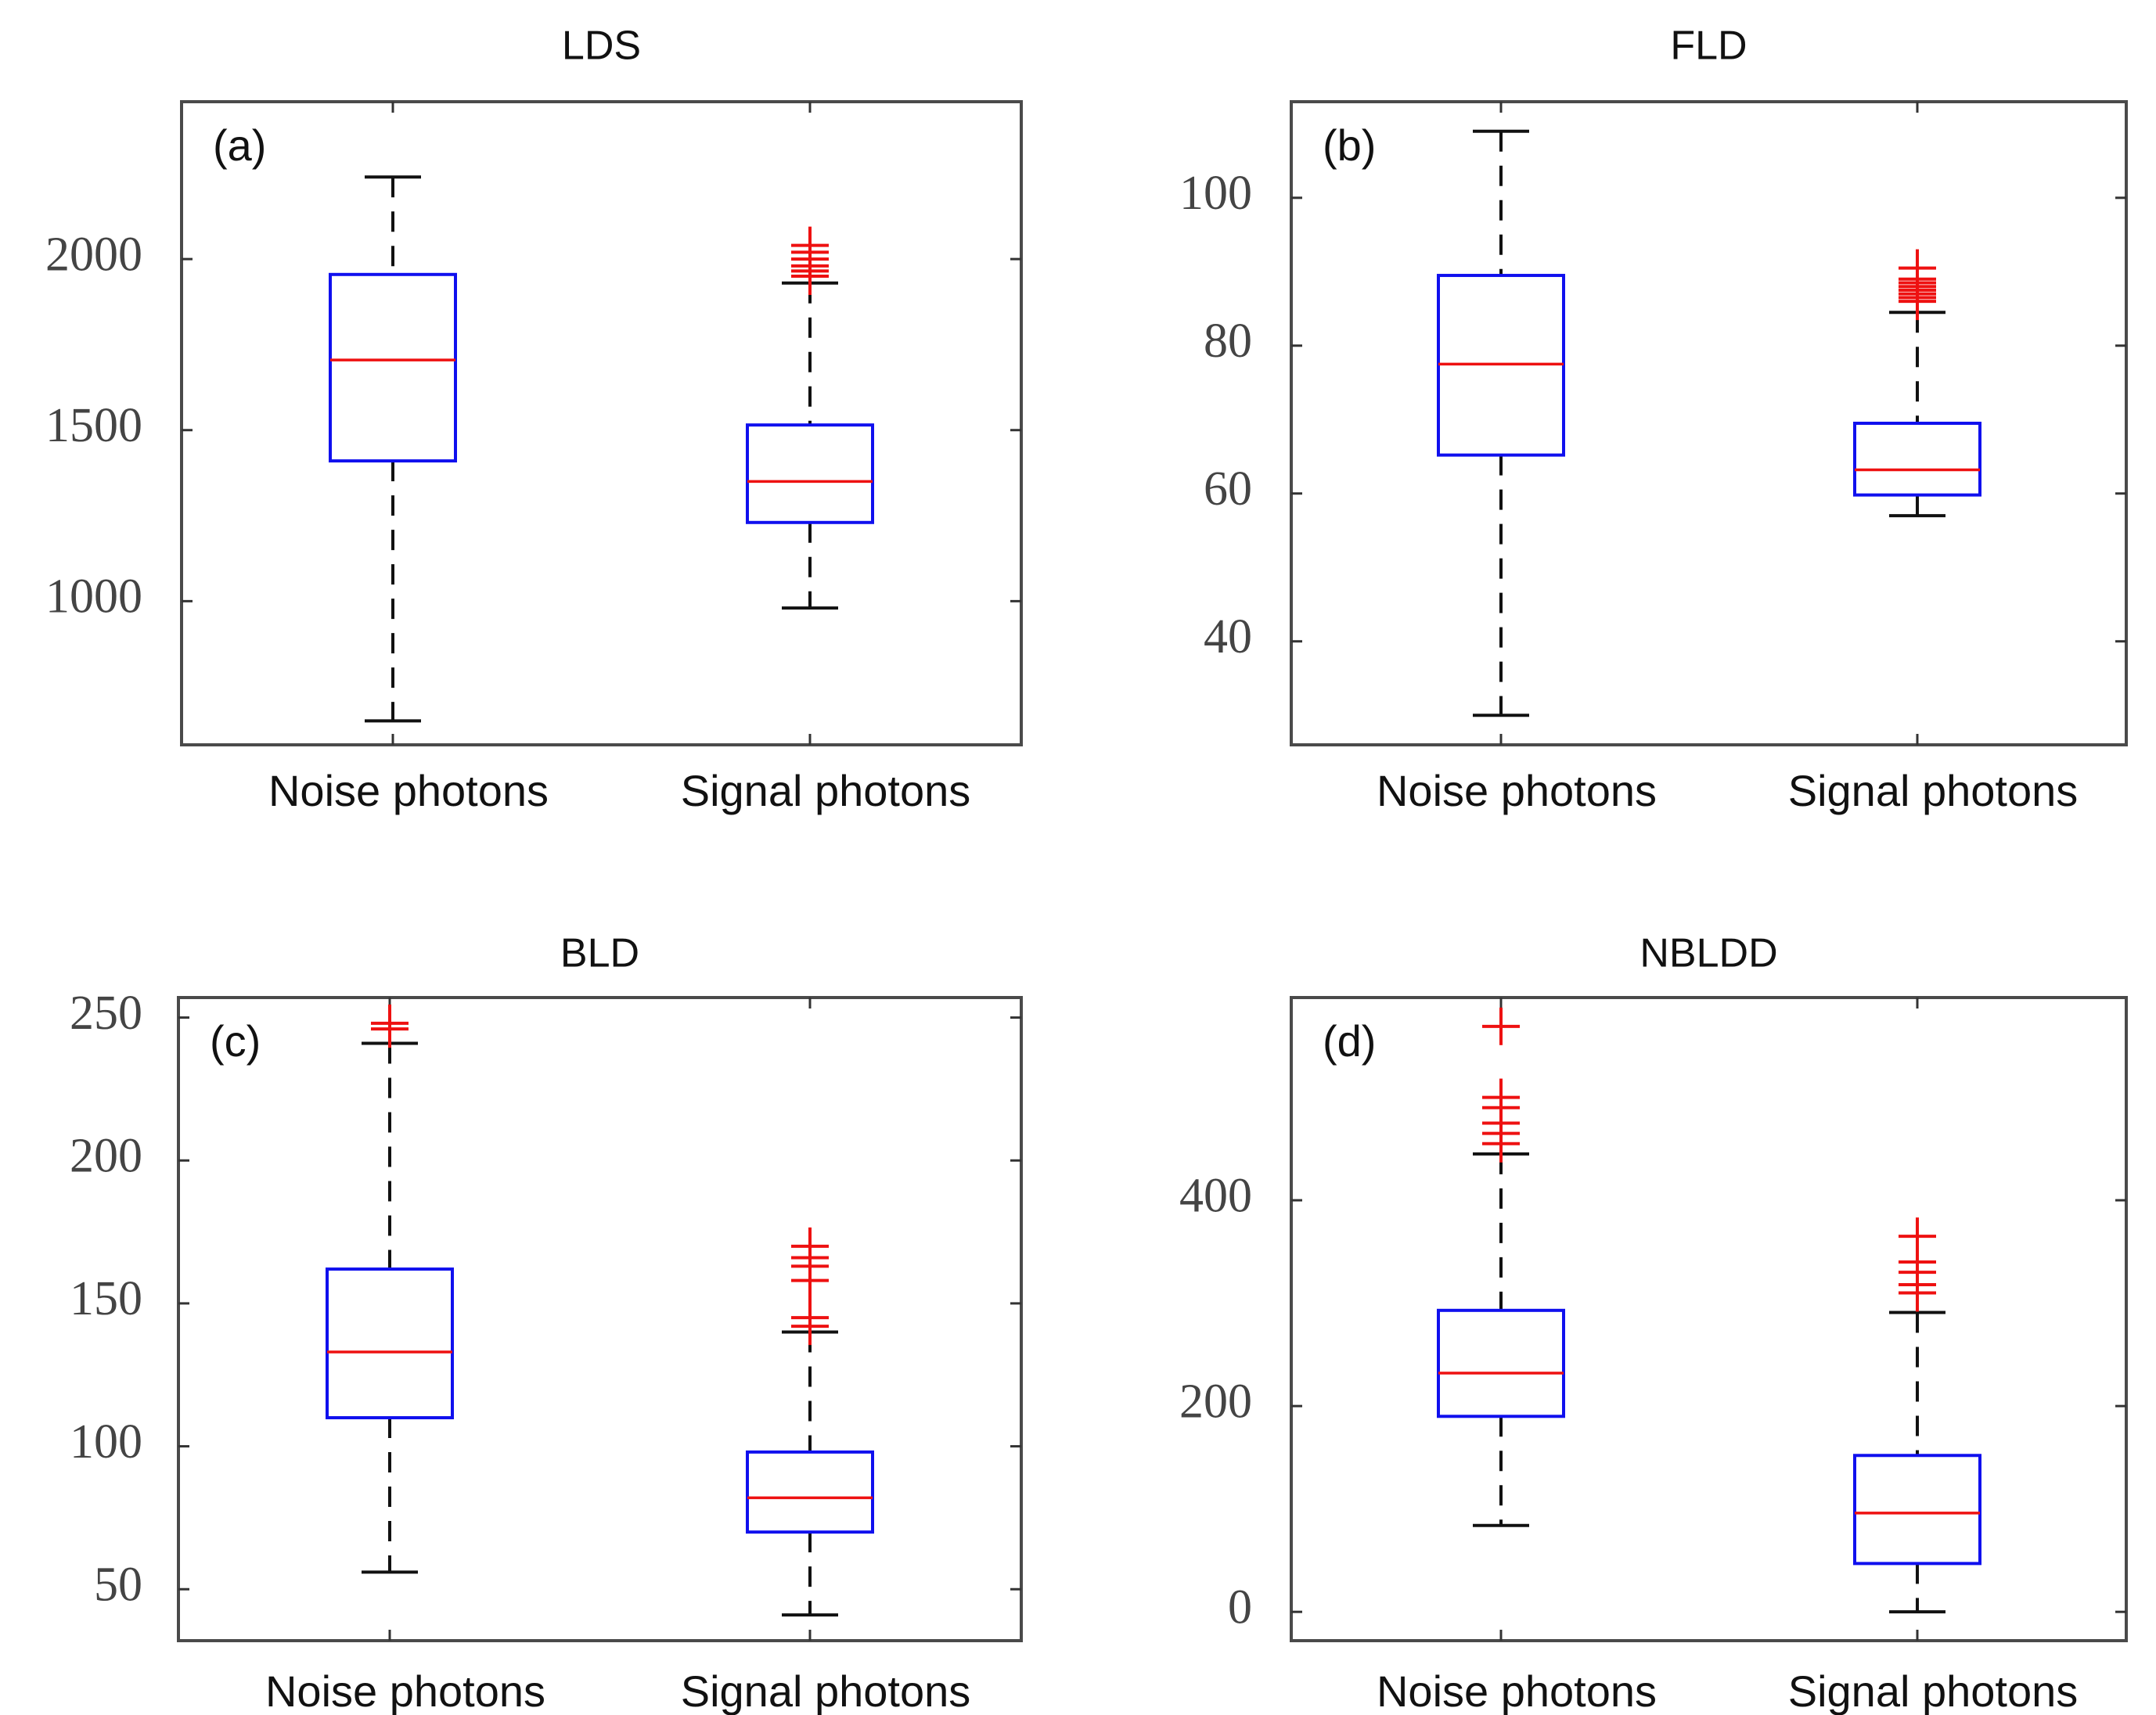  What do you see at coordinates (118, 1584) in the screenshot?
I see `y-tick-label: 50` at bounding box center [118, 1584].